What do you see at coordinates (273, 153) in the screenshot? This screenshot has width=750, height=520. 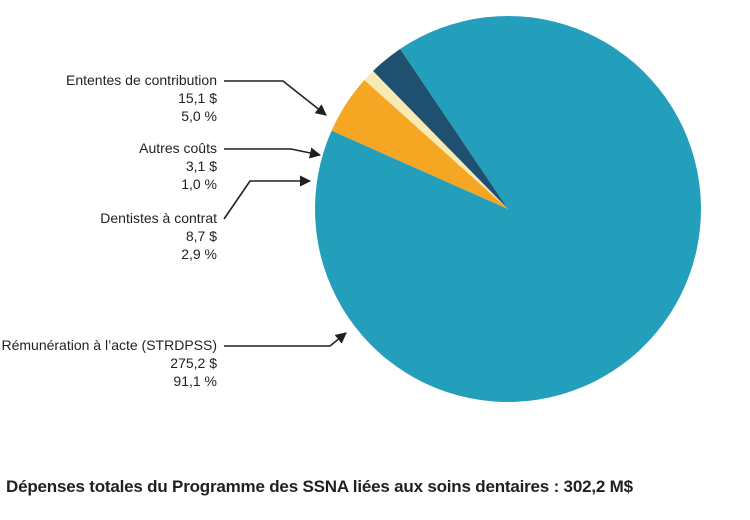 I see `leader-other` at bounding box center [273, 153].